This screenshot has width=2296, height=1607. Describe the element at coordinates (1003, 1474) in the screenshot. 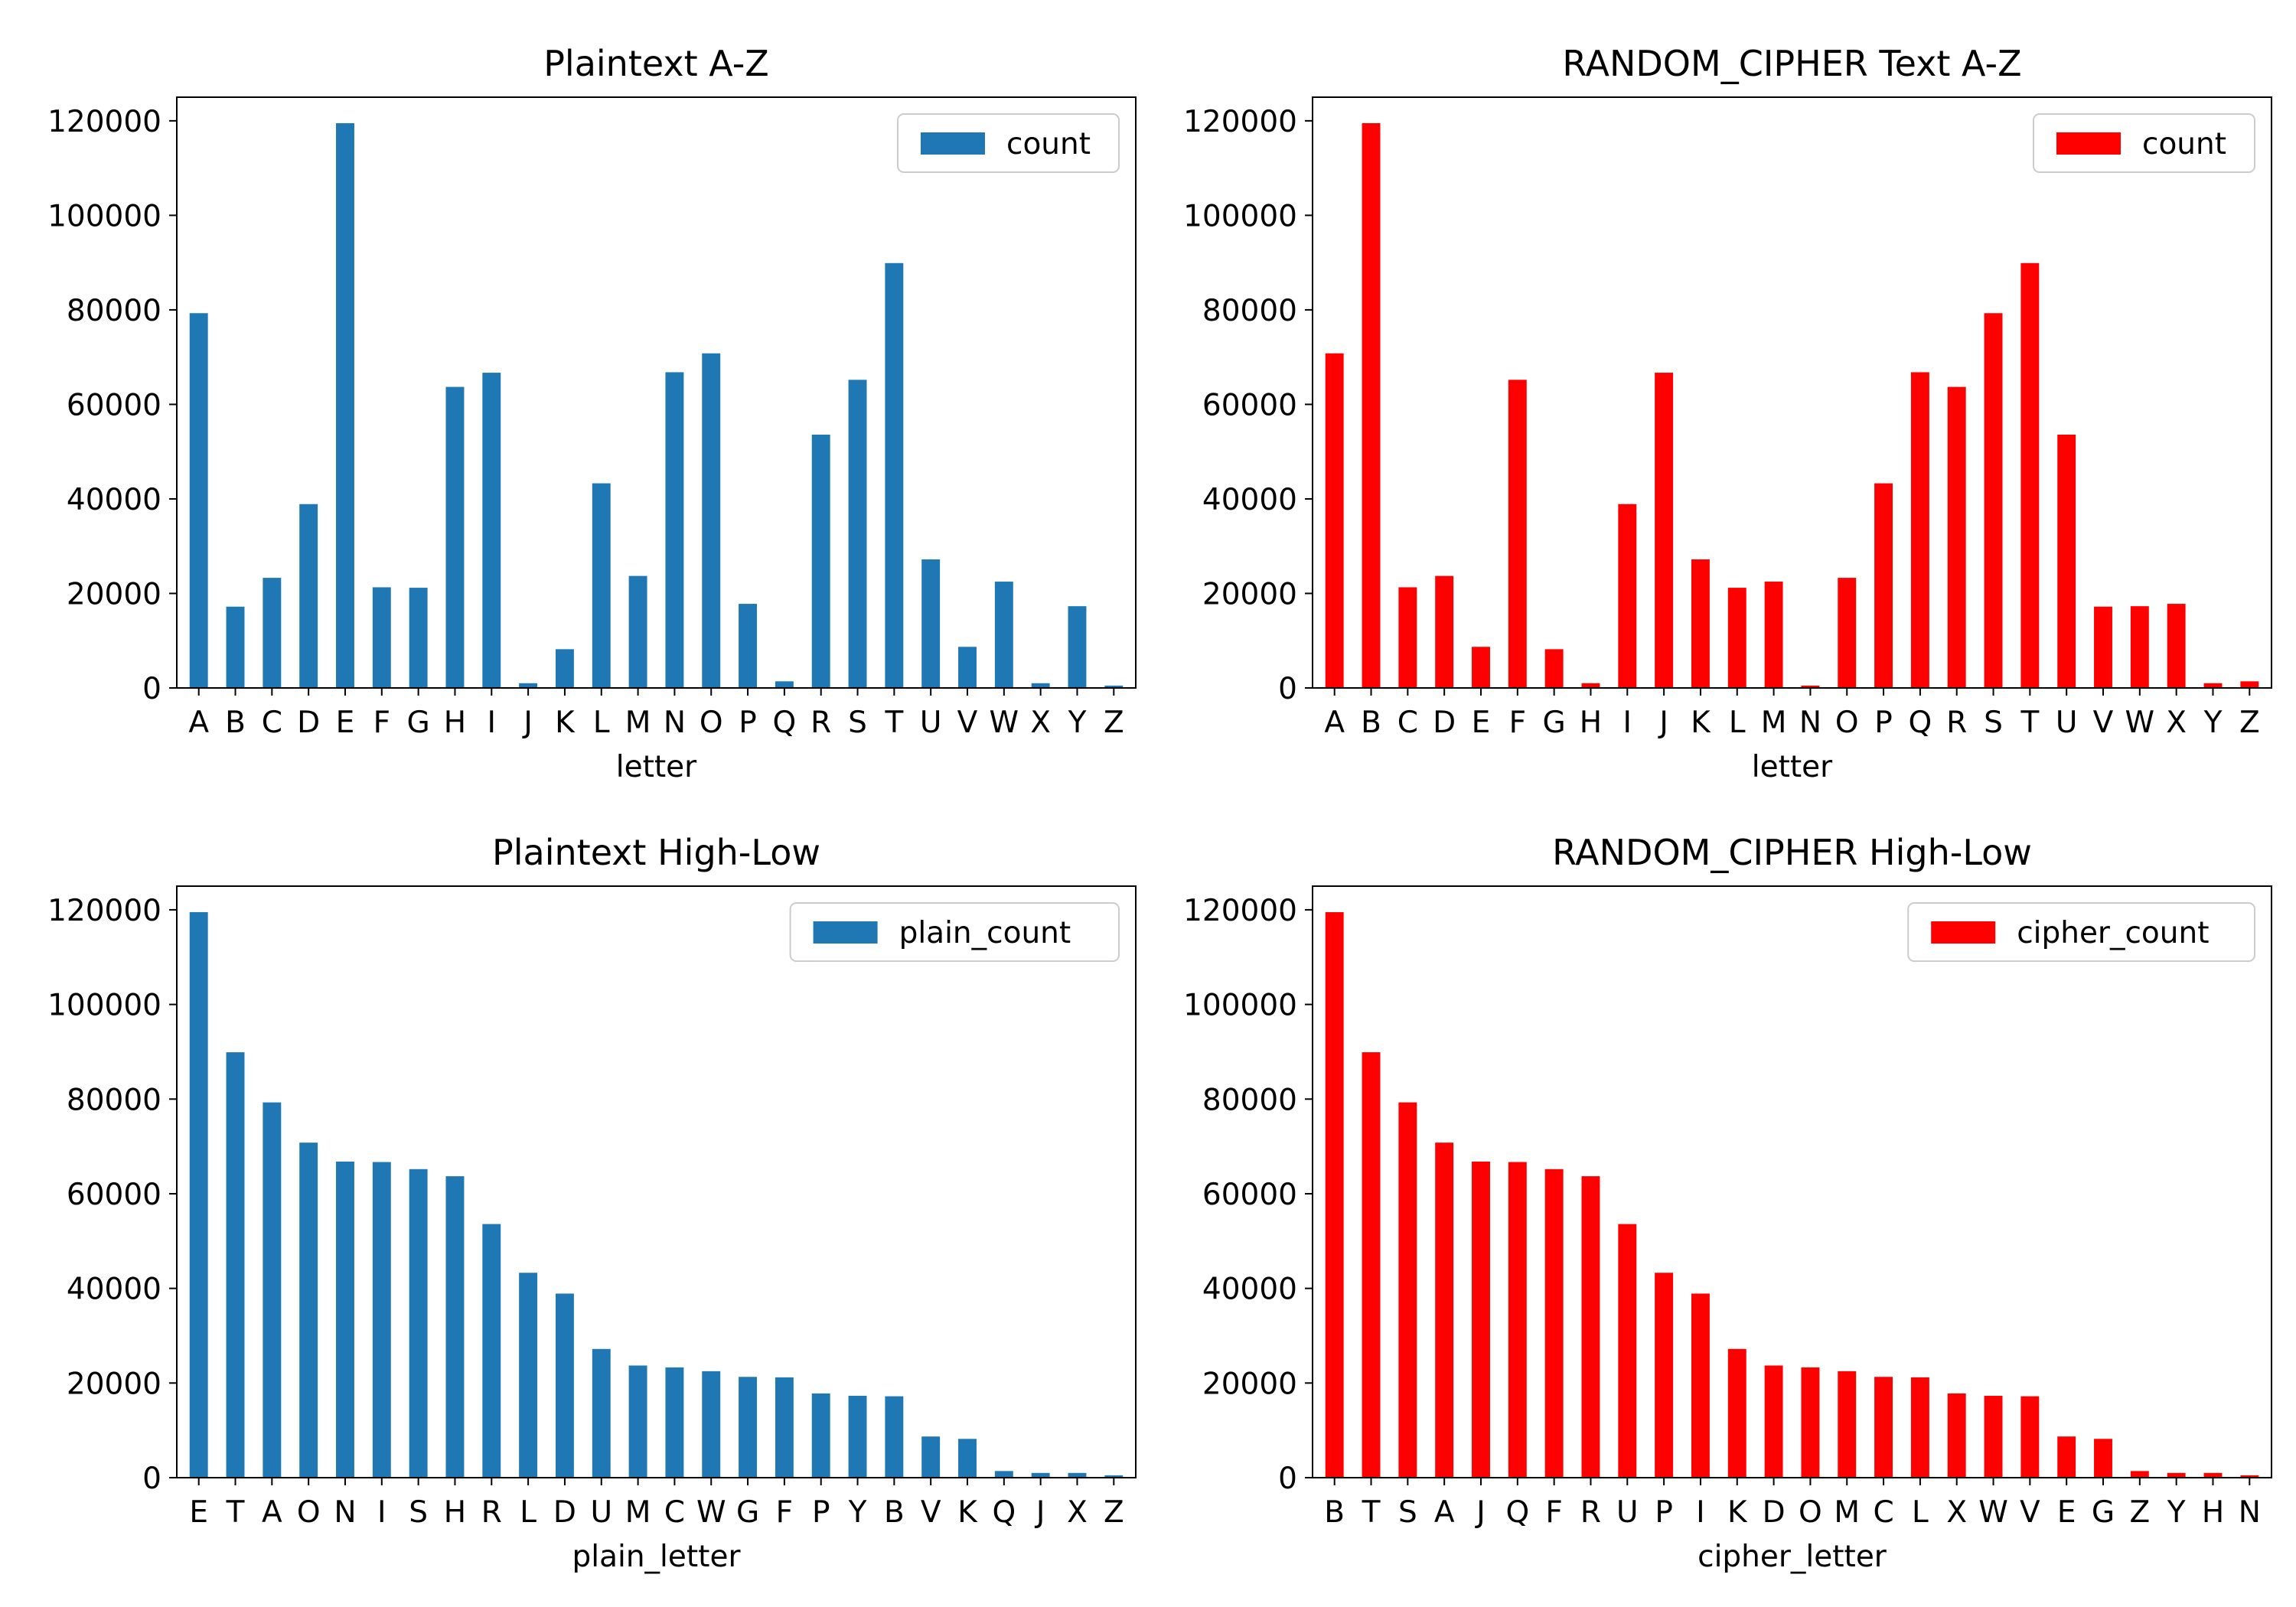

I see `bar-Q` at that location.